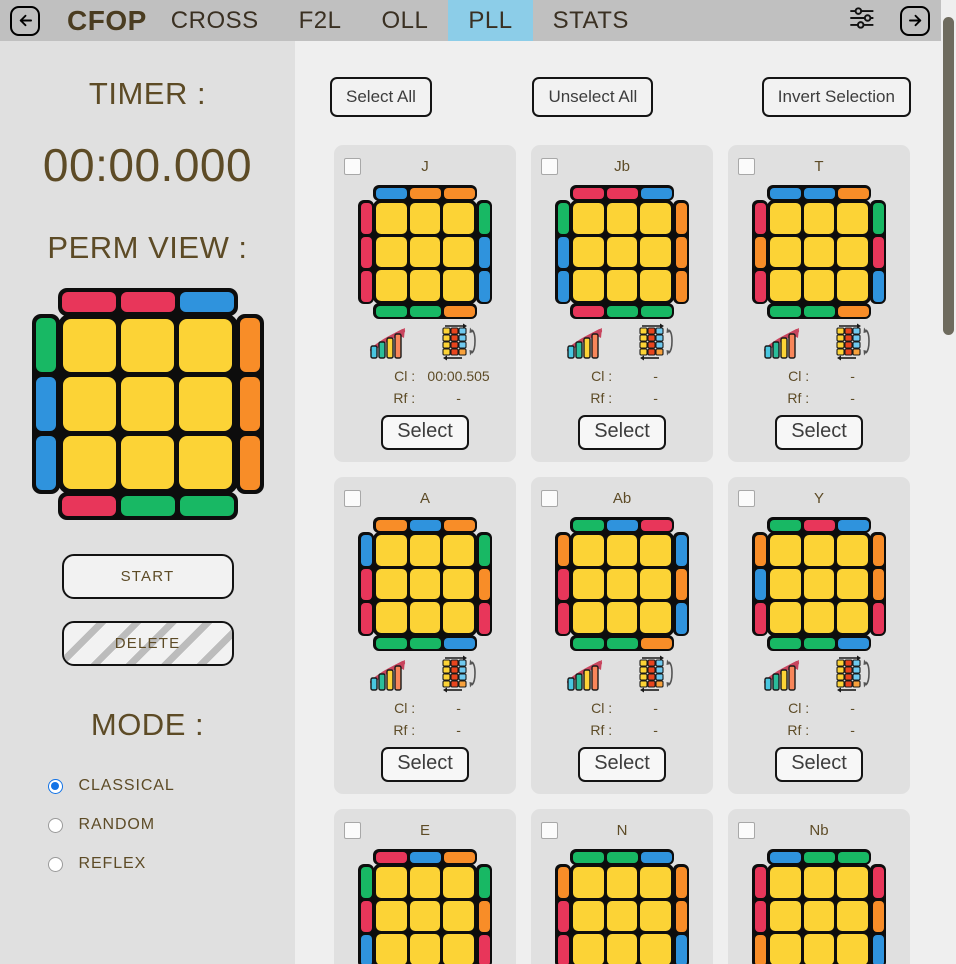 Image resolution: width=956 pixels, height=964 pixels. I want to click on card-title: N, so click(622, 830).